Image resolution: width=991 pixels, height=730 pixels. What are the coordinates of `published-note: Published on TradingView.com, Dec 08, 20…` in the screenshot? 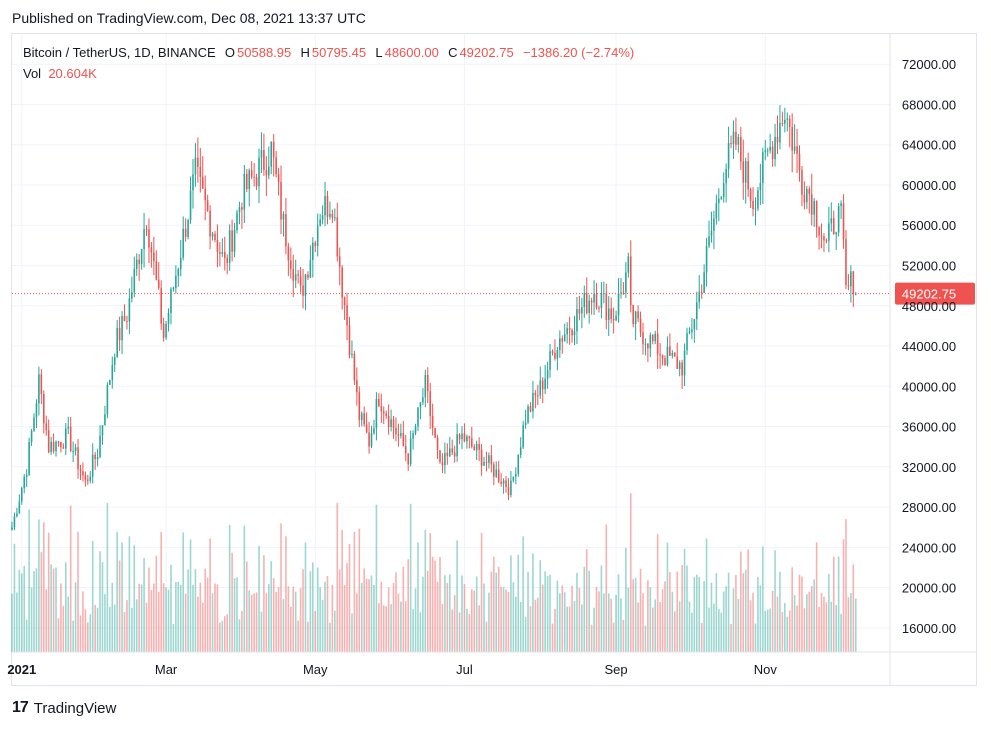 It's located at (189, 18).